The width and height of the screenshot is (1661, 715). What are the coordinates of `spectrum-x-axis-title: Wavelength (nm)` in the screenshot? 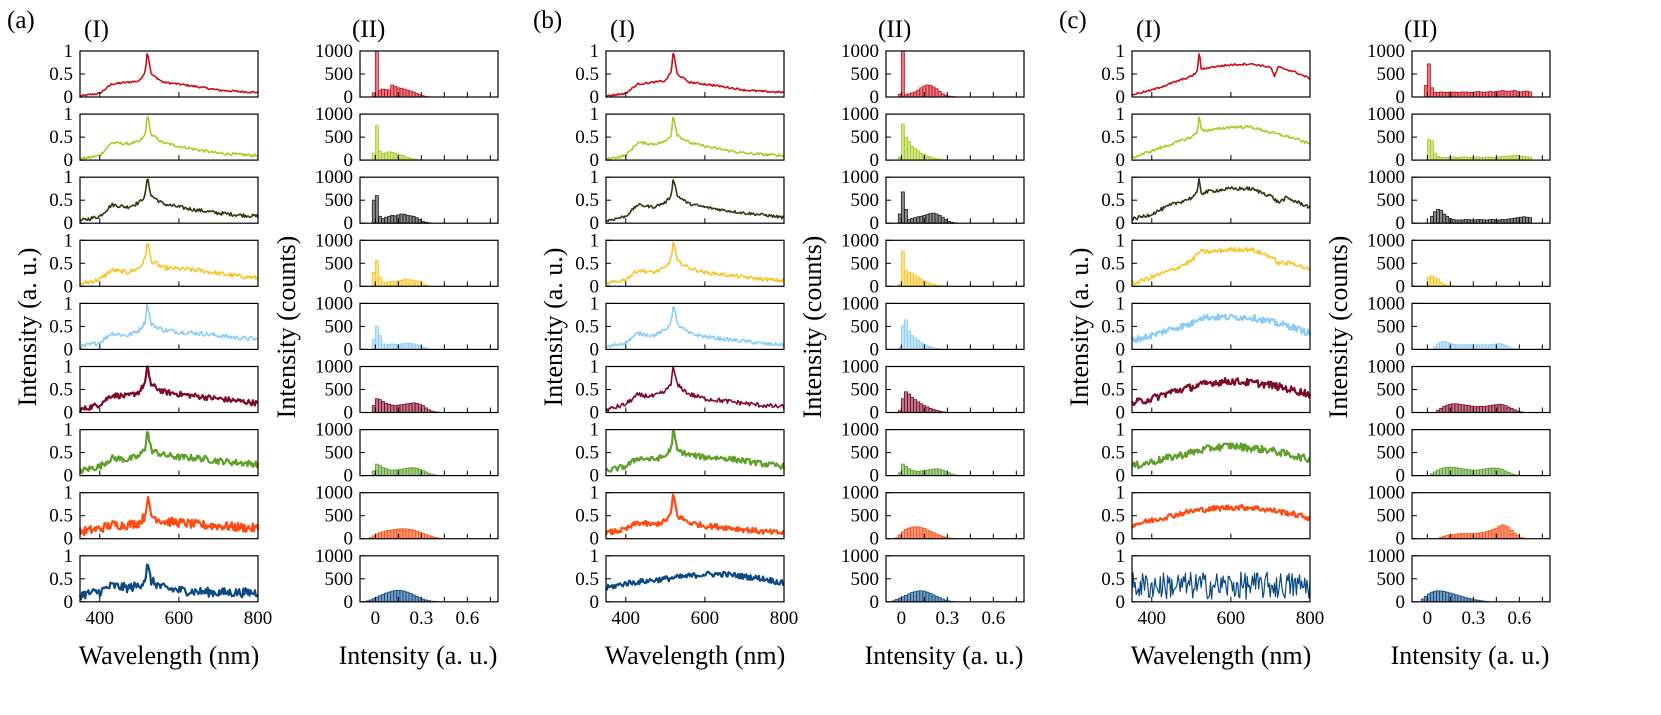 It's located at (1221, 655).